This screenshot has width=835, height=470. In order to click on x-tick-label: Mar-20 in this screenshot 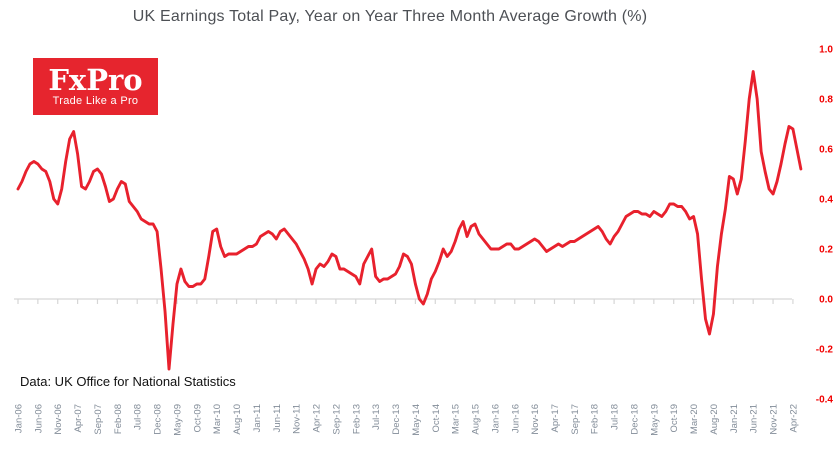, I will do `click(694, 419)`.